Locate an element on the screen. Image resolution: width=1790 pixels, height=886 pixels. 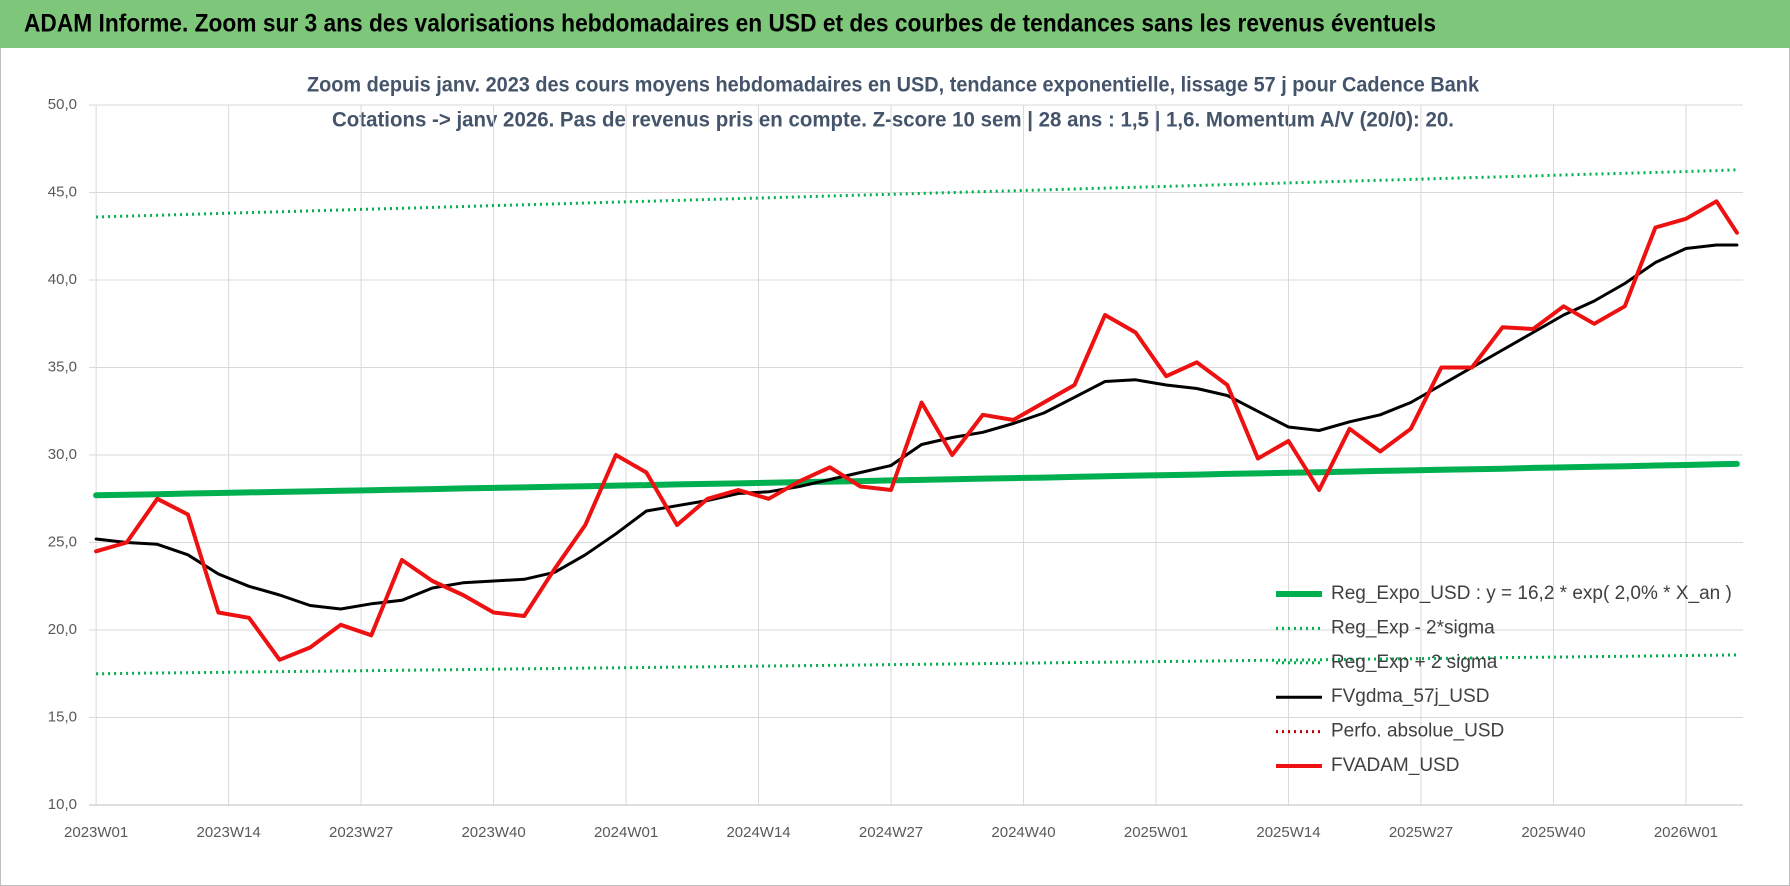
x-tick-label: 2023W14 is located at coordinates (229, 832).